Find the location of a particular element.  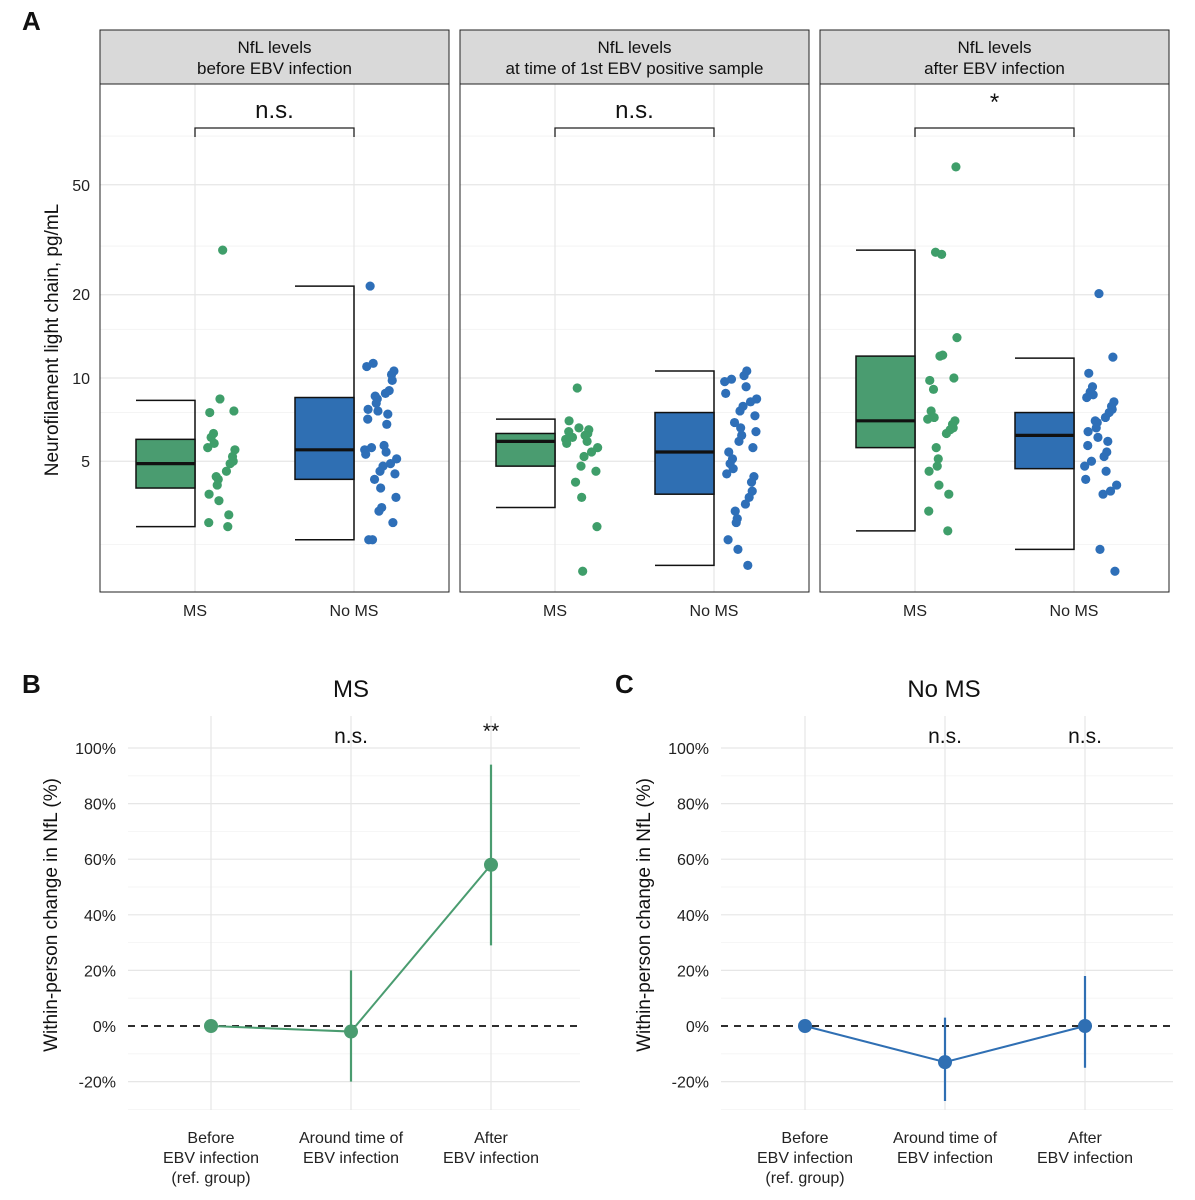

panel-b-annotations: n.s. ** is located at coordinates (416, 734).